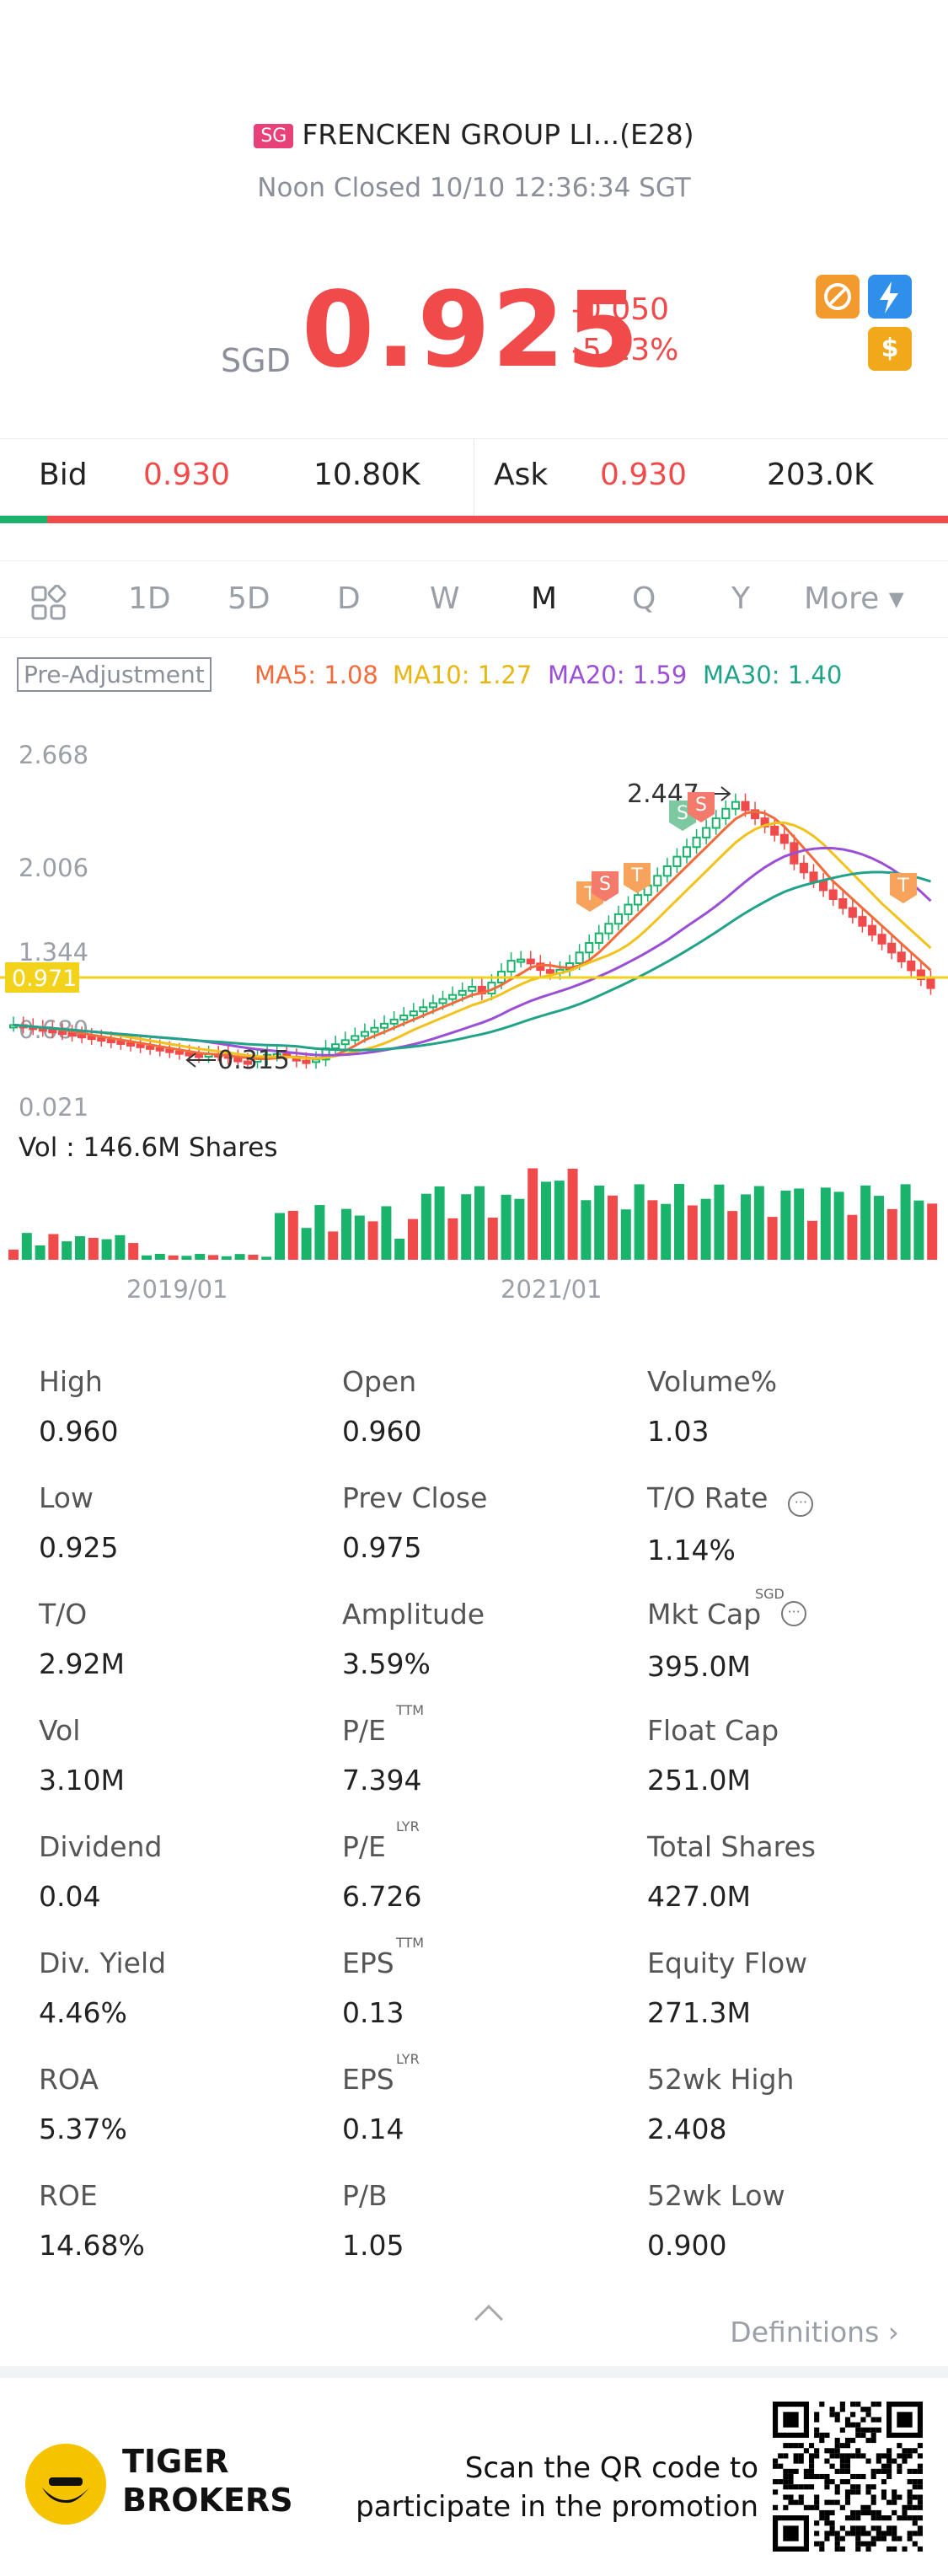 Image resolution: width=948 pixels, height=2576 pixels. What do you see at coordinates (815, 2332) in the screenshot?
I see `definitions-link: Definitions ›` at bounding box center [815, 2332].